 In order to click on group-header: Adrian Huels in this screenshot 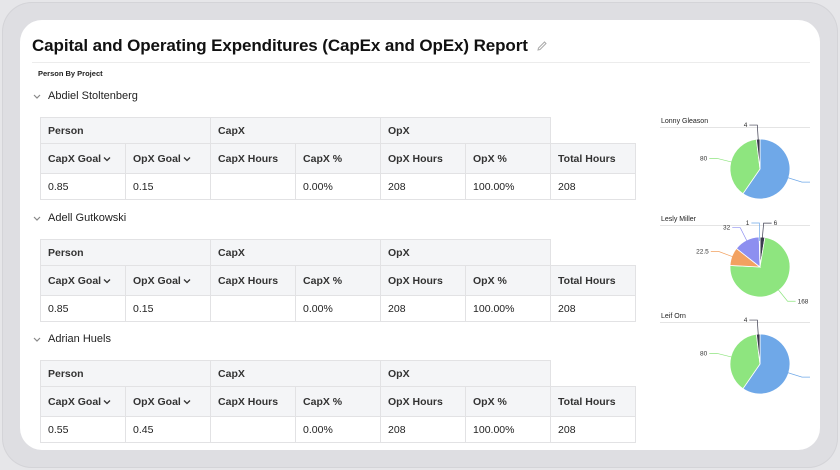, I will do `click(71, 339)`.